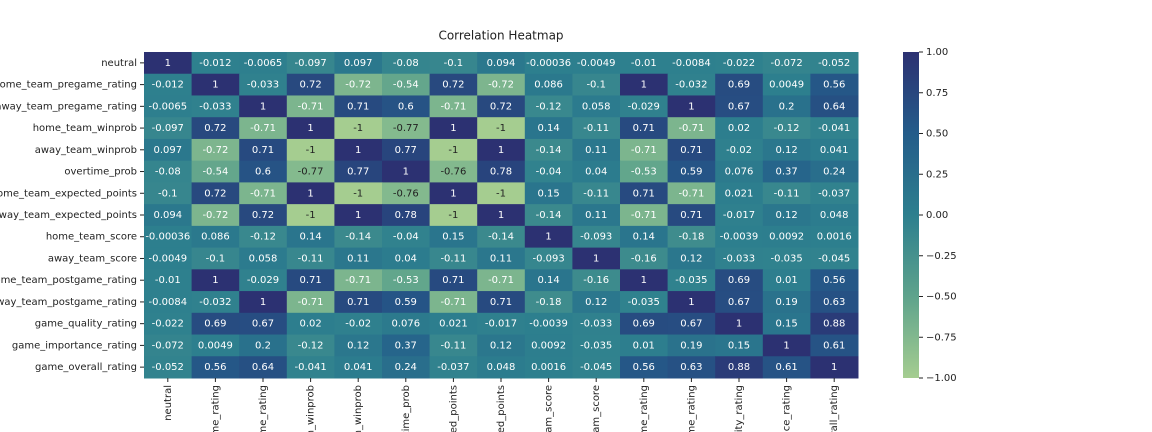 The width and height of the screenshot is (1152, 432). What do you see at coordinates (92, 258) in the screenshot?
I see `y-tick-label: away_team_score` at bounding box center [92, 258].